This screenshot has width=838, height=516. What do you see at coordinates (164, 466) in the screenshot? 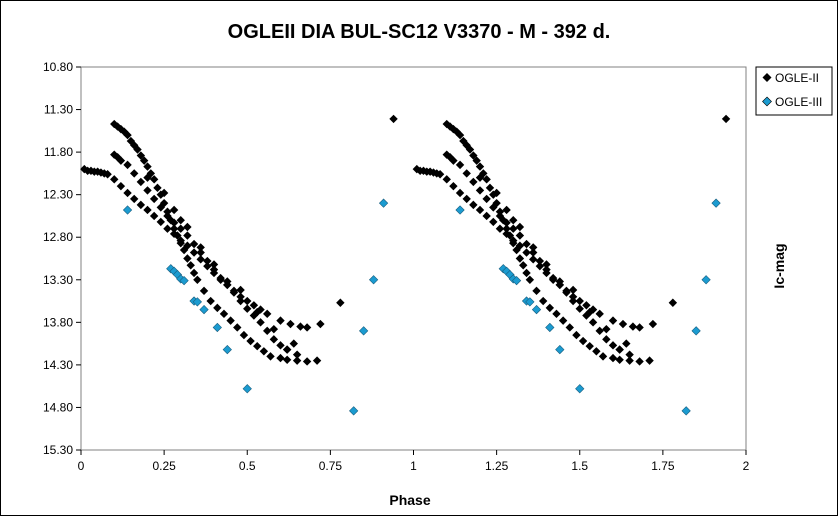
I see `x-tick-label: 0.25` at bounding box center [164, 466].